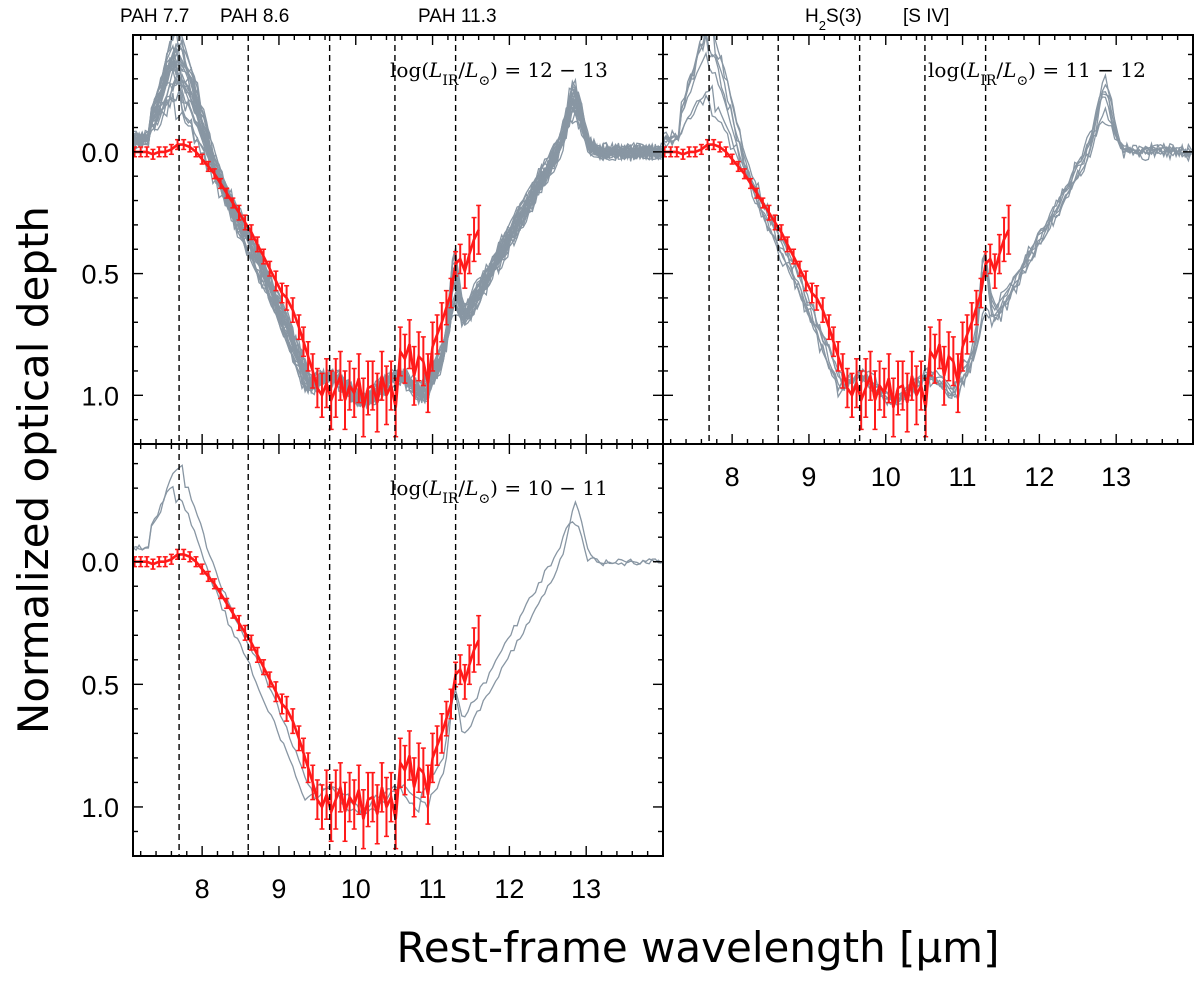 The image size is (1200, 983). I want to click on h2s3-label-sub: 2, so click(822, 25).